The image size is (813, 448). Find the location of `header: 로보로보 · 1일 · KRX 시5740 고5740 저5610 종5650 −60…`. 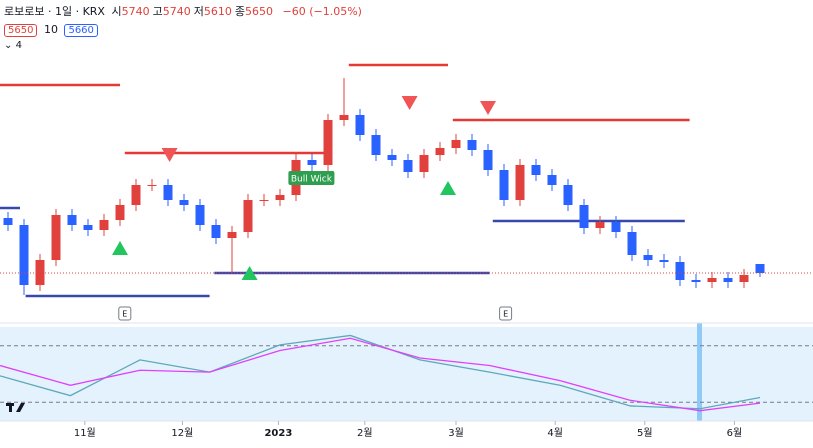

header: 로보로보 · 1일 · KRX 시5740 고5740 저5610 종5650 −60… is located at coordinates (184, 27).